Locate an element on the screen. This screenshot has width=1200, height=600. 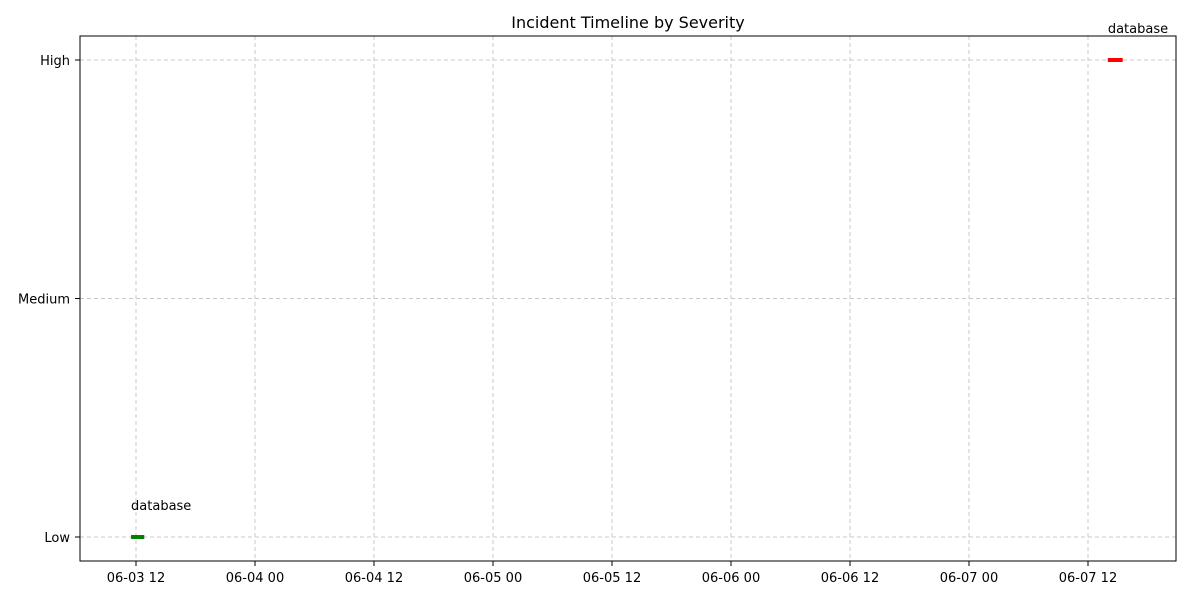
x-tick-label: 06-05 12 is located at coordinates (612, 578).